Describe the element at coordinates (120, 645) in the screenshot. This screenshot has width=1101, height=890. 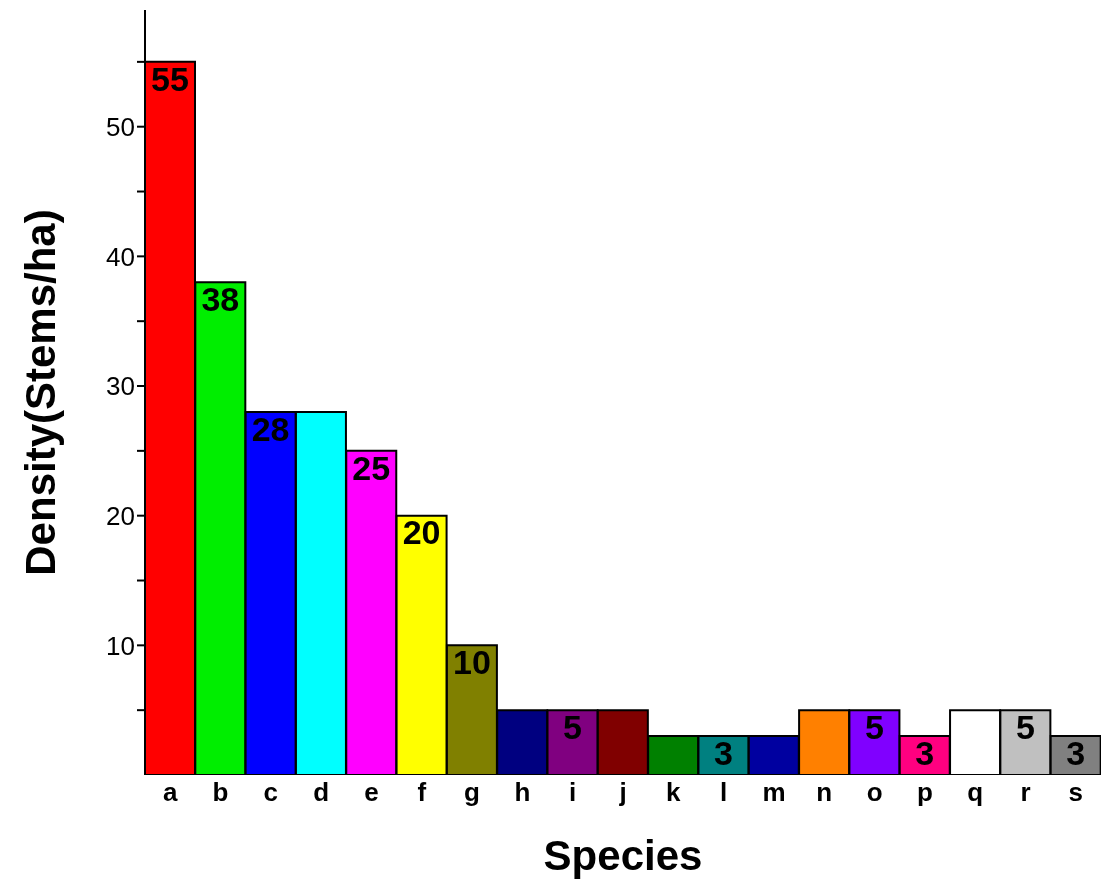
I see `y-tick-label: 10` at that location.